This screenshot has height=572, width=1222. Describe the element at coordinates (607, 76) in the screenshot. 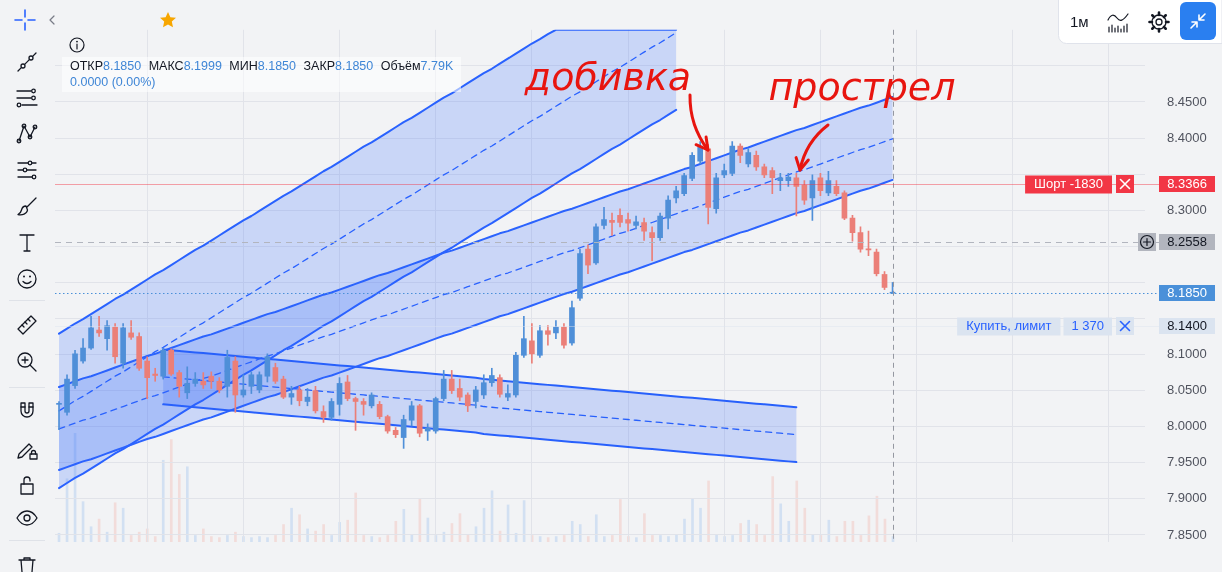

I see `annotation: добивка` at that location.